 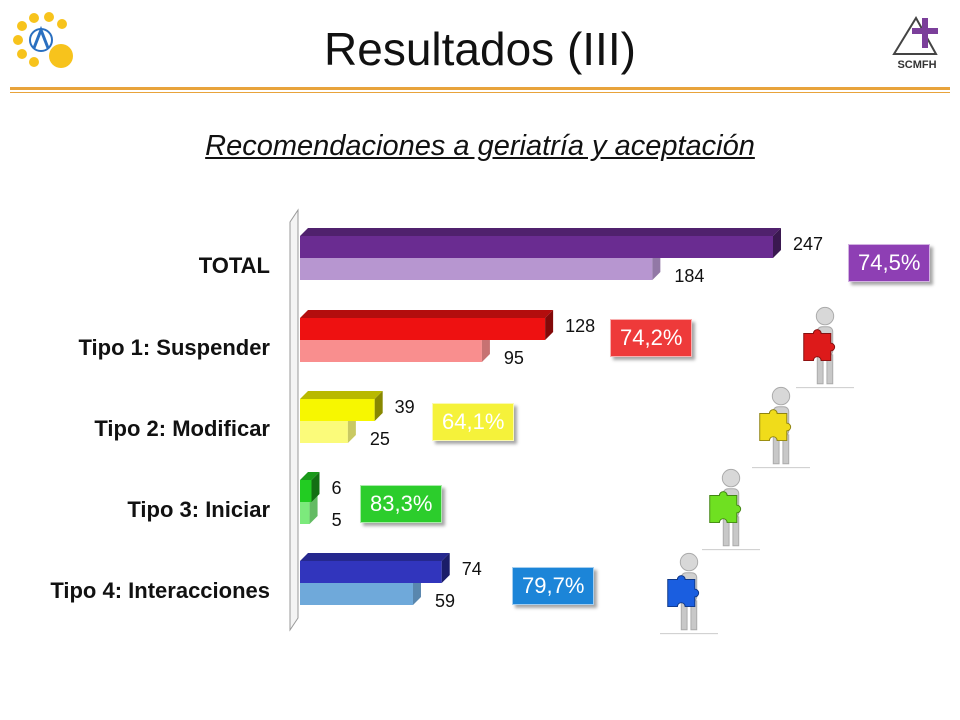 I want to click on data-label-series-1: 128, so click(x=580, y=326).